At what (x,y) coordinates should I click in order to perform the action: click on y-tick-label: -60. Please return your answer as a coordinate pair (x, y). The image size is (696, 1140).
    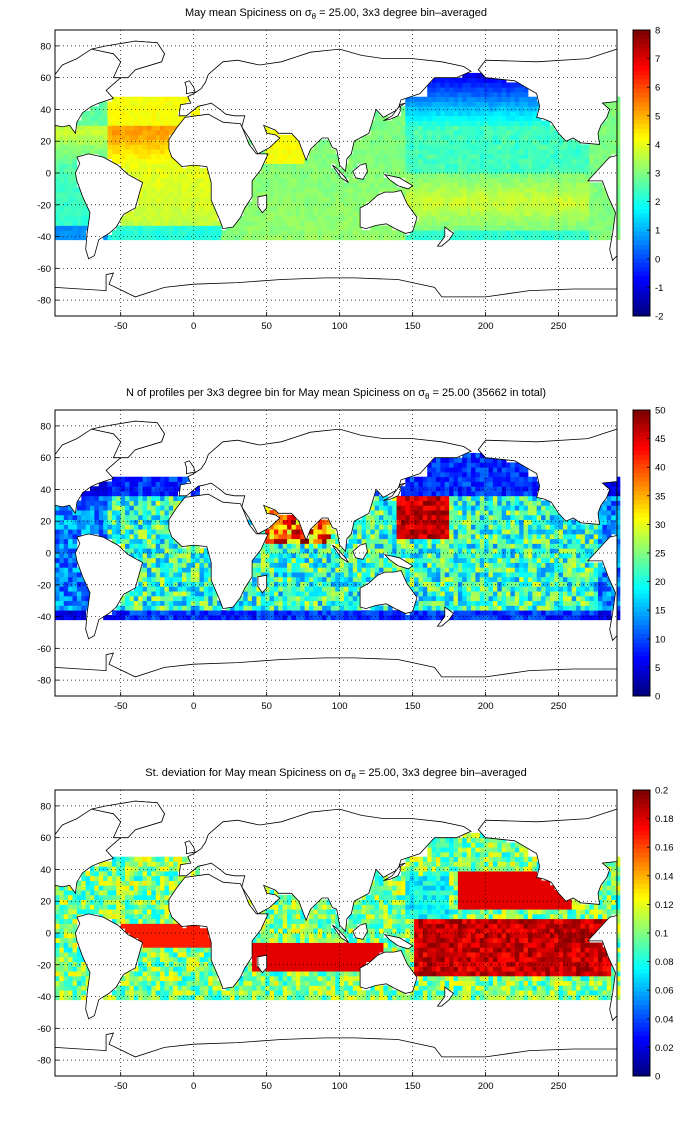
    Looking at the image, I should click on (44, 269).